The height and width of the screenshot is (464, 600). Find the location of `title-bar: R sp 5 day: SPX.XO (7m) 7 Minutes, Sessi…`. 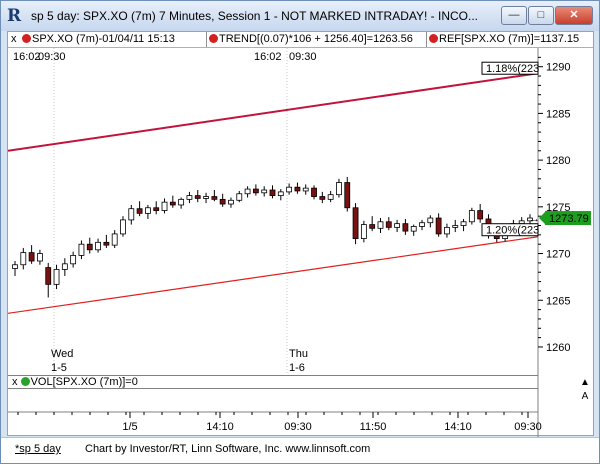

title-bar: R sp 5 day: SPX.XO (7m) 7 Minutes, Sessi… is located at coordinates (300, 16).